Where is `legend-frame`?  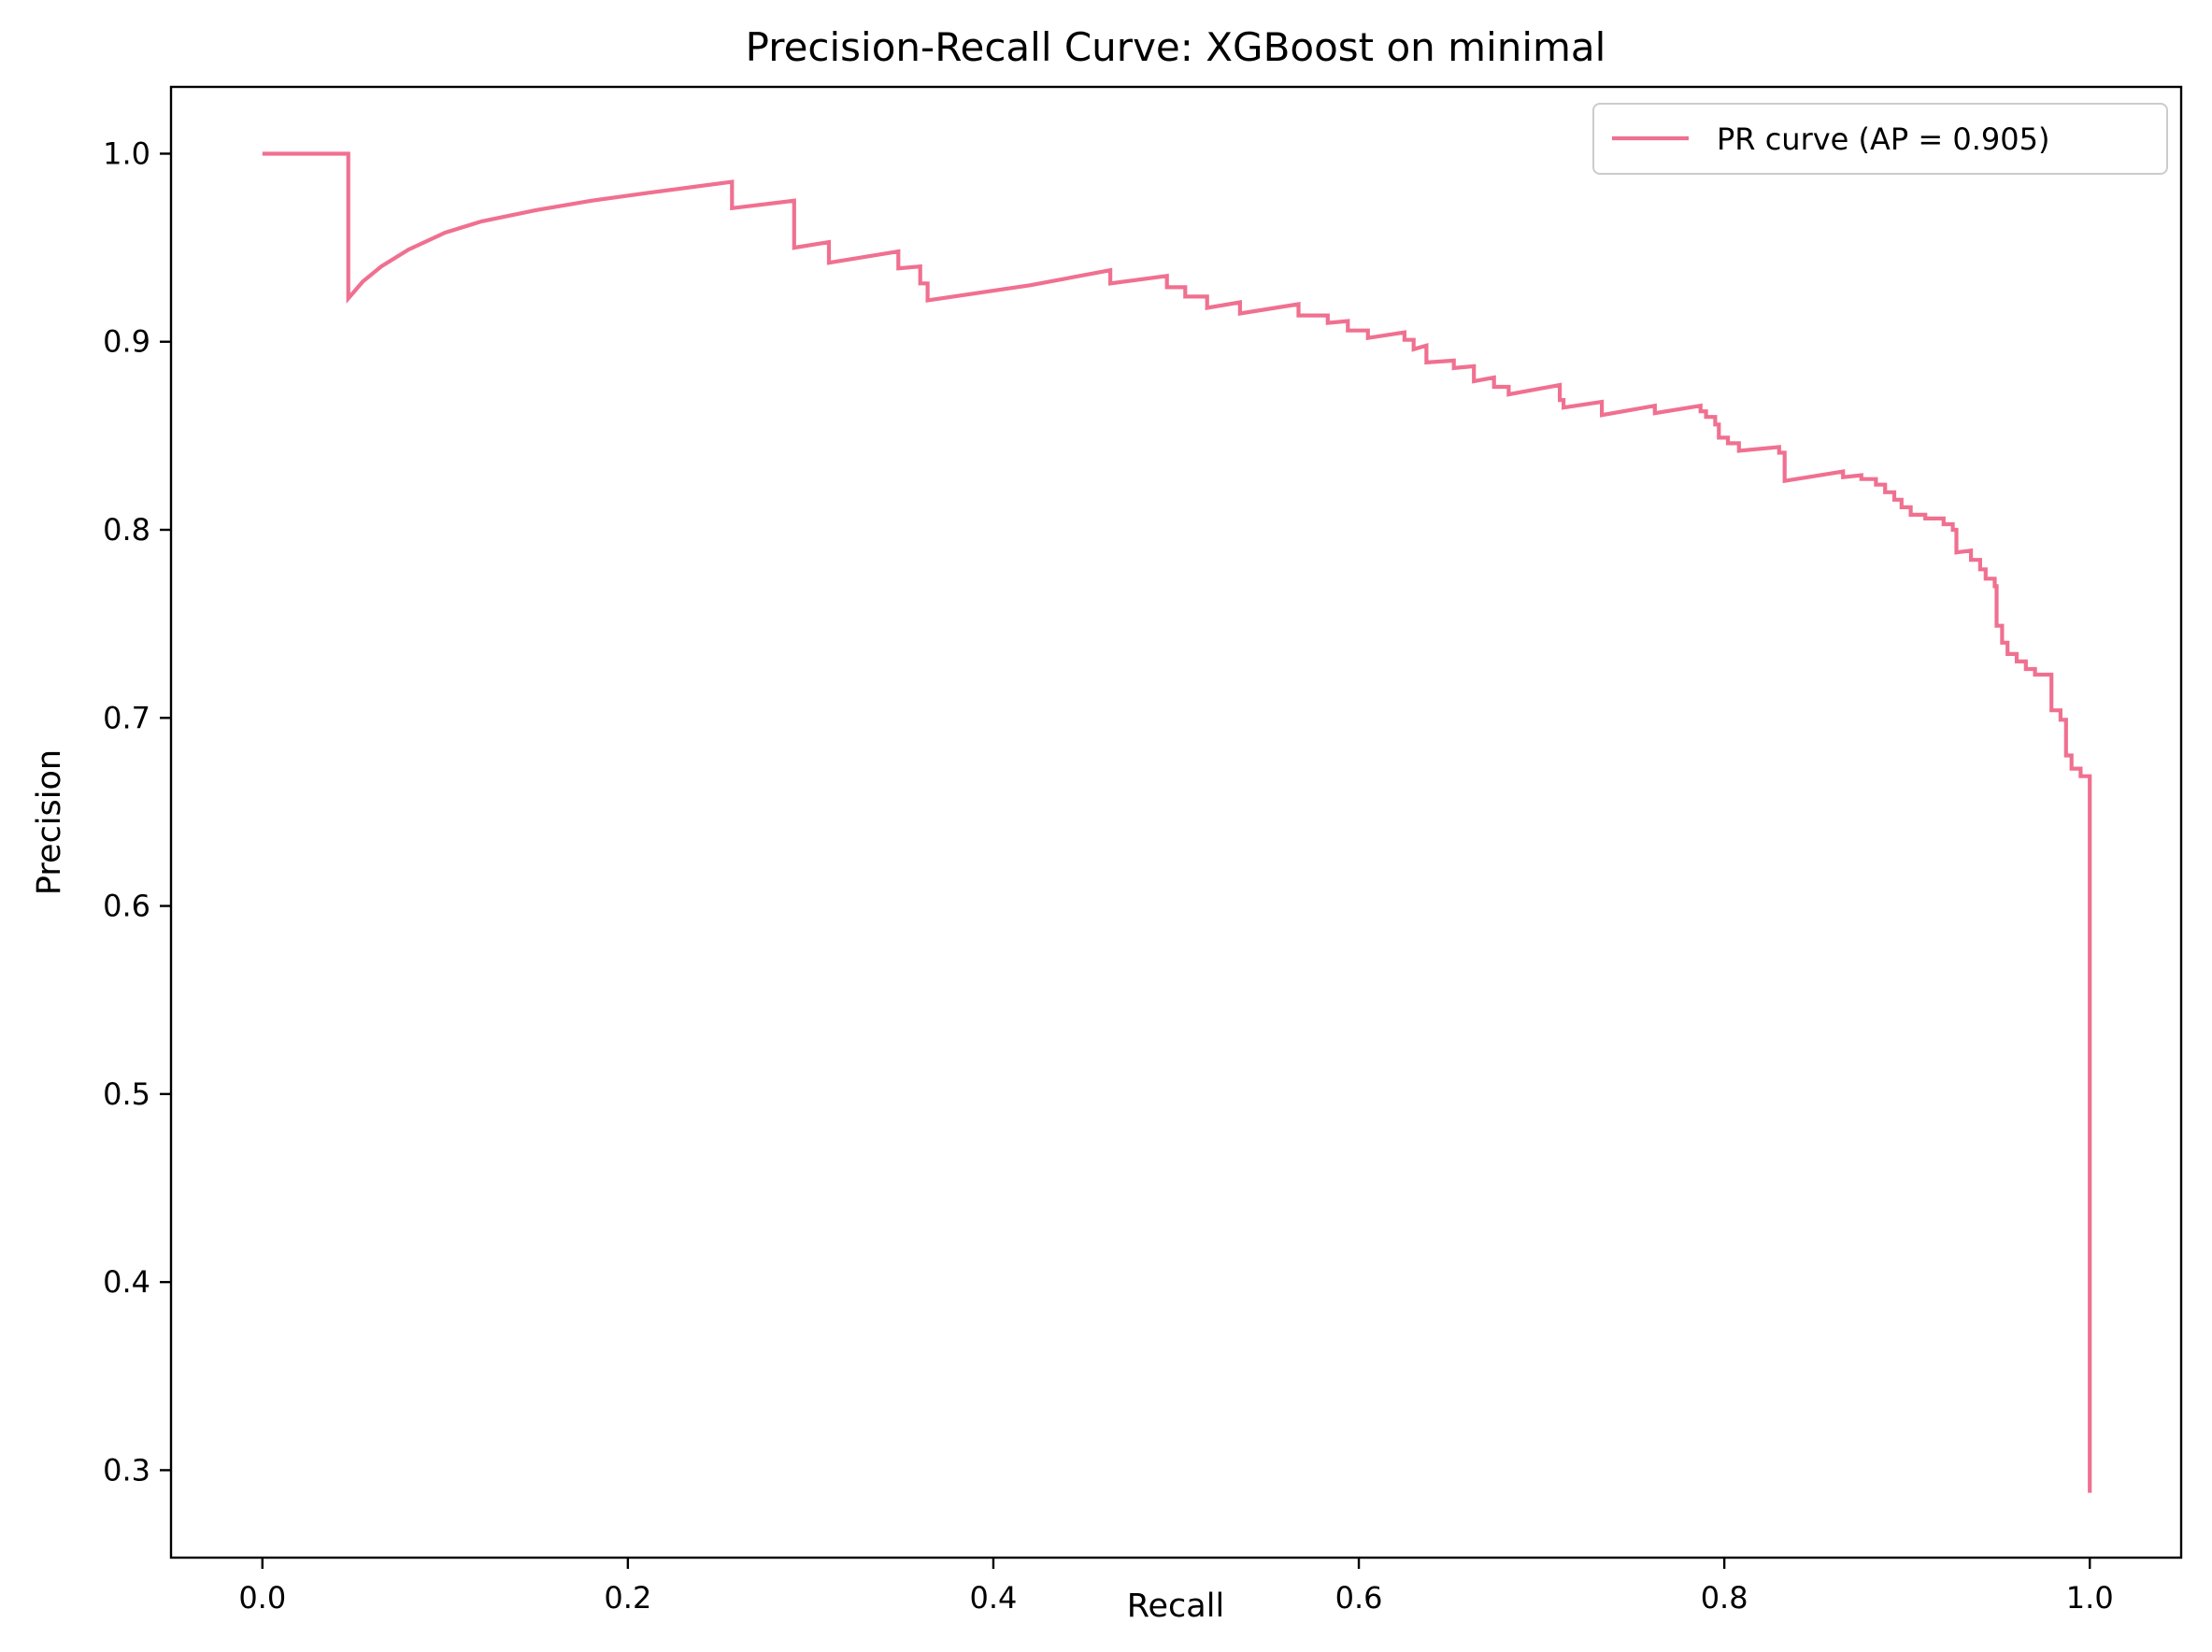
legend-frame is located at coordinates (1880, 139).